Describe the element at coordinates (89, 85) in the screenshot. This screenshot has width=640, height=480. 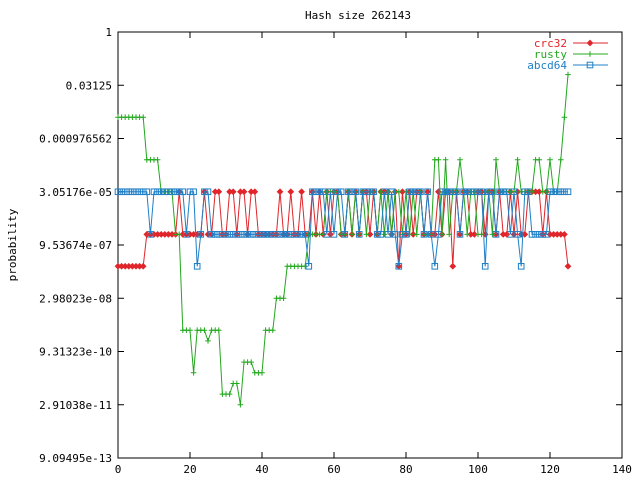
I see `y-tick-label: 0.03125` at that location.